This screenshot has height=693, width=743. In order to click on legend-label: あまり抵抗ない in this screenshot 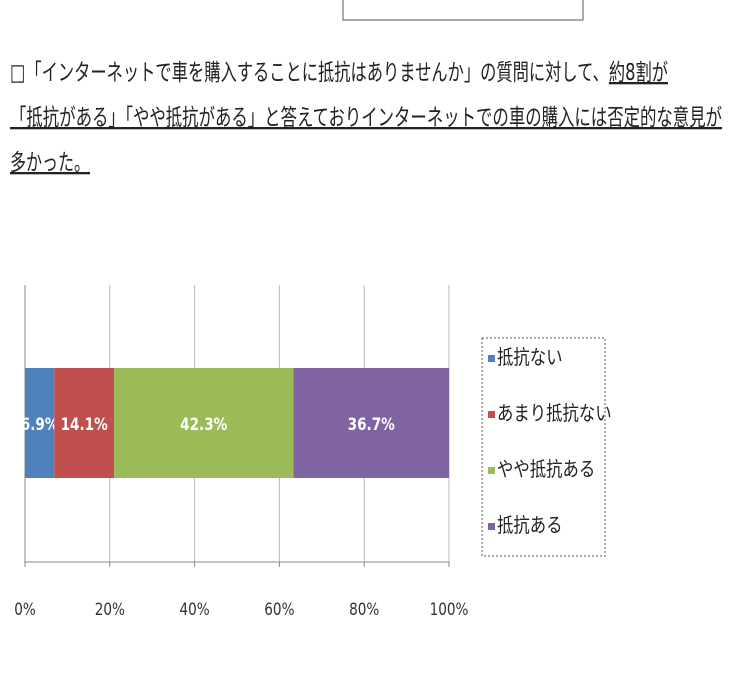, I will do `click(554, 414)`.